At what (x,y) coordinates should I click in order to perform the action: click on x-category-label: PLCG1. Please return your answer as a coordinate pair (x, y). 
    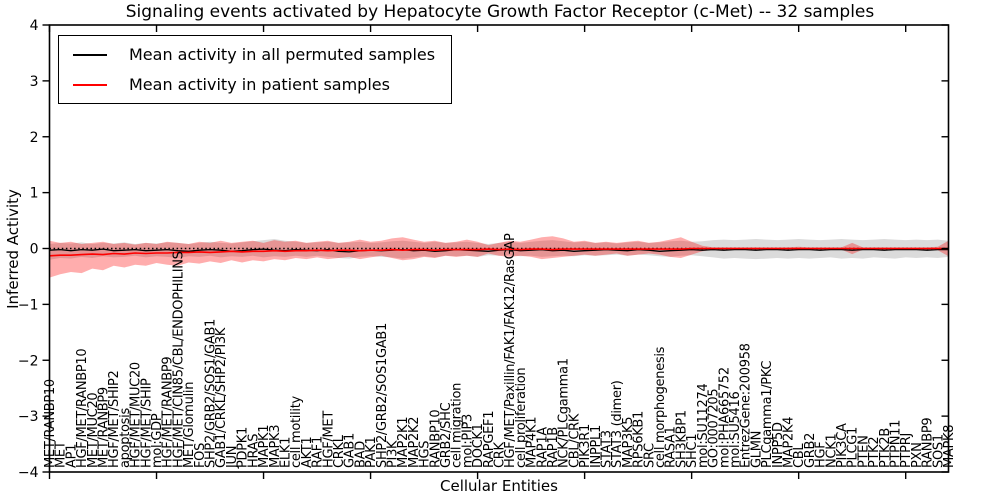
    Looking at the image, I should click on (853, 447).